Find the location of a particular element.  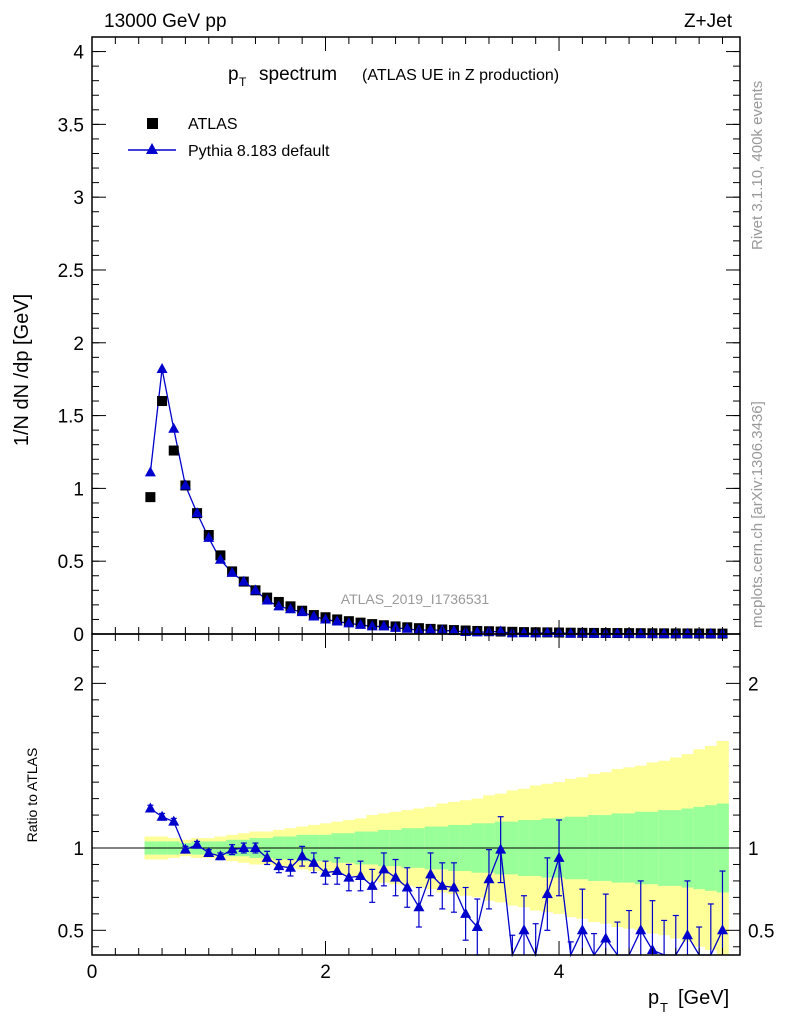

xlabel-p: p is located at coordinates (653, 998).